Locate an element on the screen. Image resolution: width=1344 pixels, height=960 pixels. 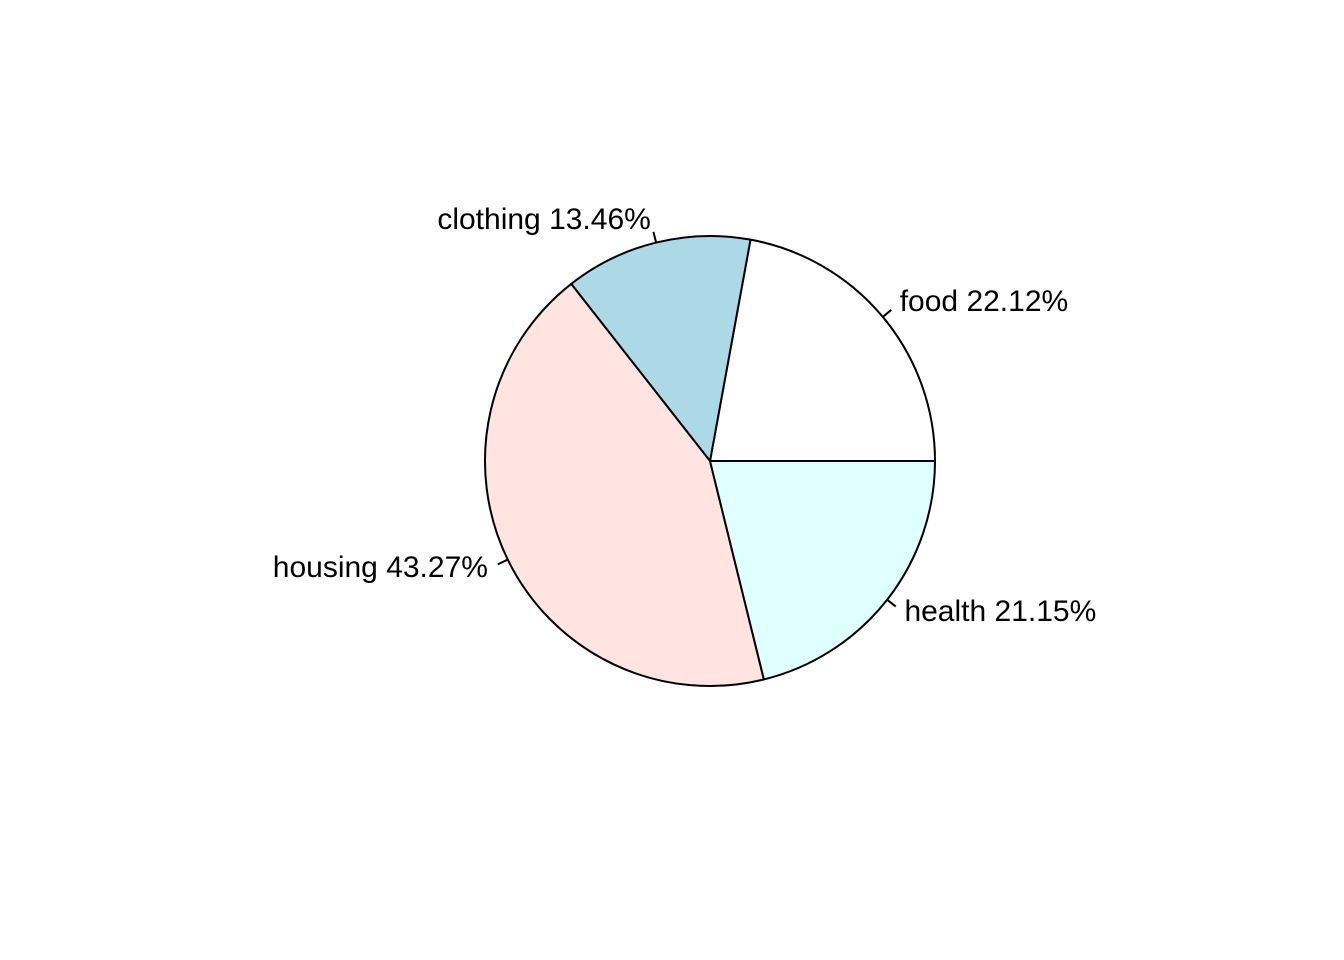
pie-label-ticks is located at coordinates (697, 419).